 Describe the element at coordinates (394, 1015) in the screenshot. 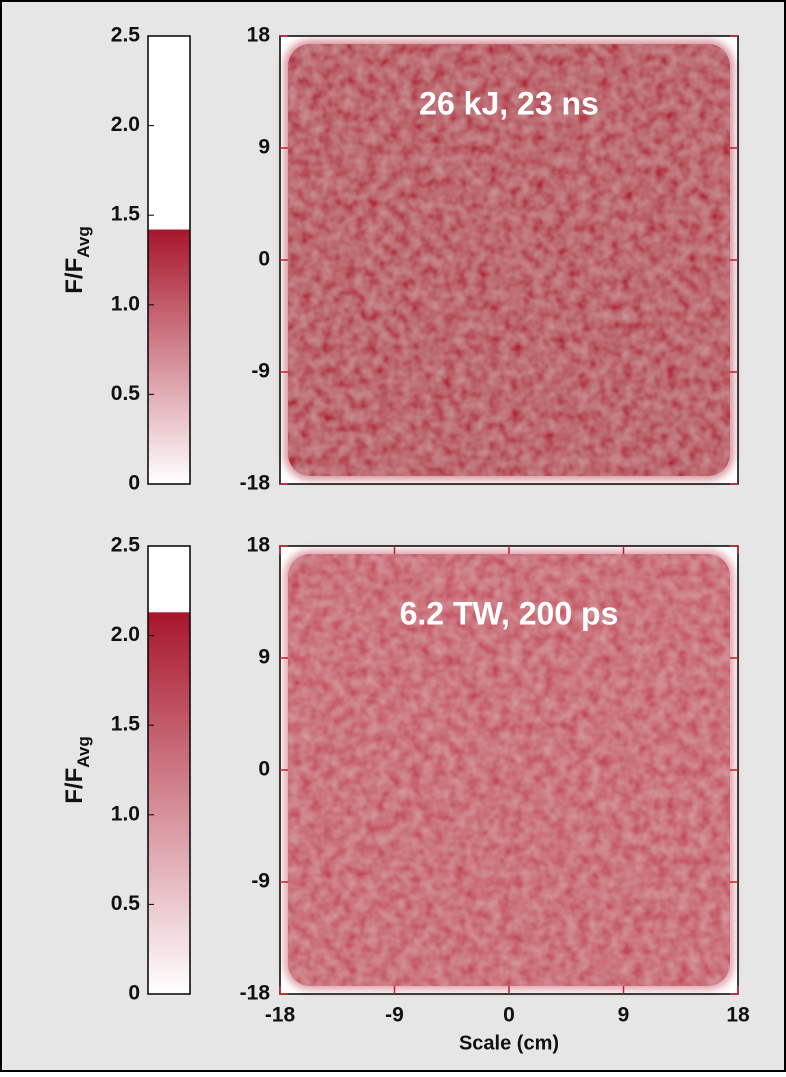

I see `x-tick-label: -9` at that location.